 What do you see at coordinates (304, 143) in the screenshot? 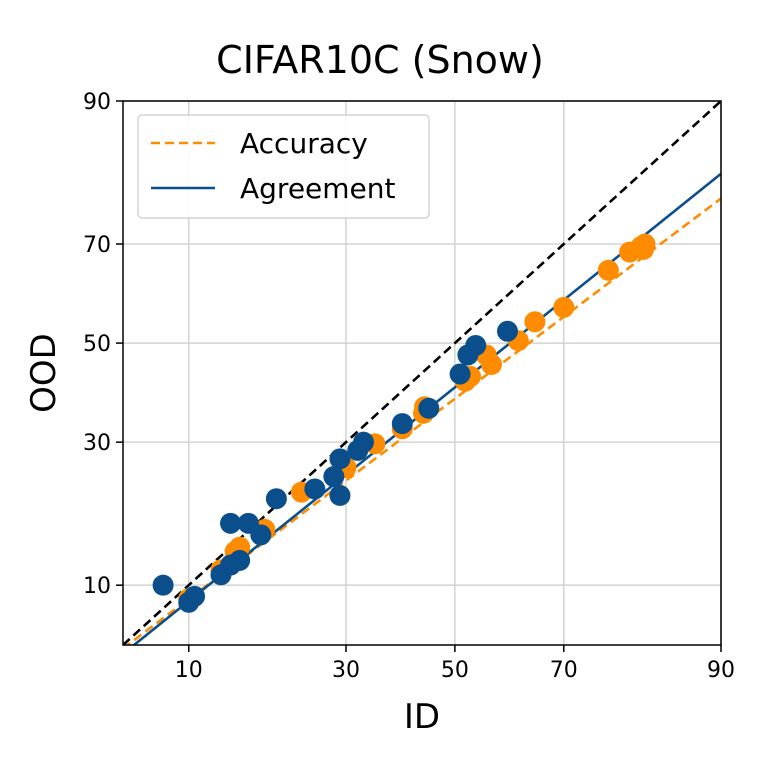
I see `legend-accuracy-label: Accuracy` at bounding box center [304, 143].